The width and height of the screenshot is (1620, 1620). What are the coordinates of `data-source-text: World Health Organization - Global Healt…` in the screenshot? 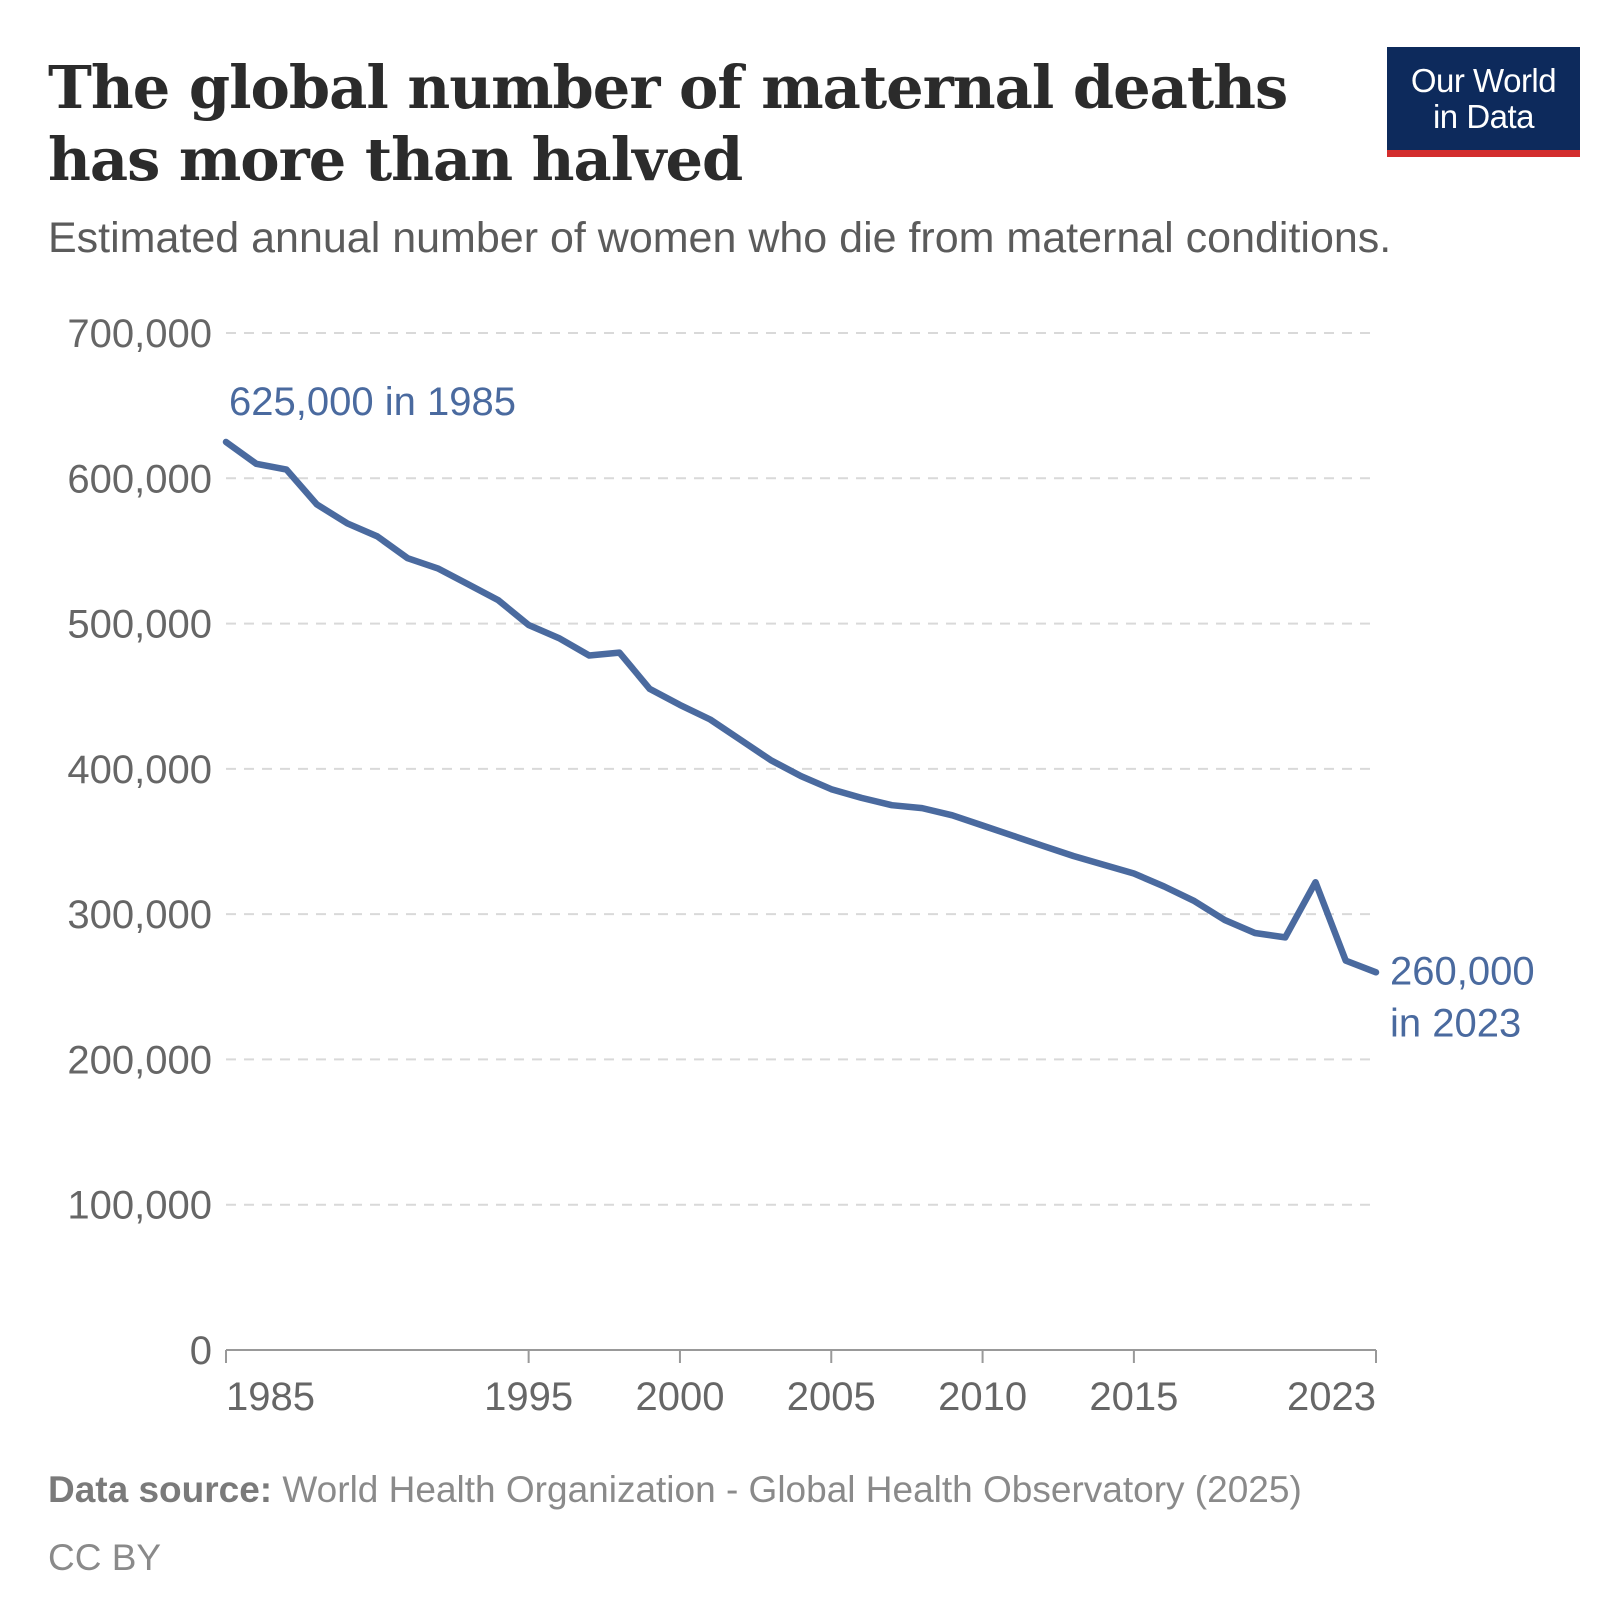 It's located at (787, 1489).